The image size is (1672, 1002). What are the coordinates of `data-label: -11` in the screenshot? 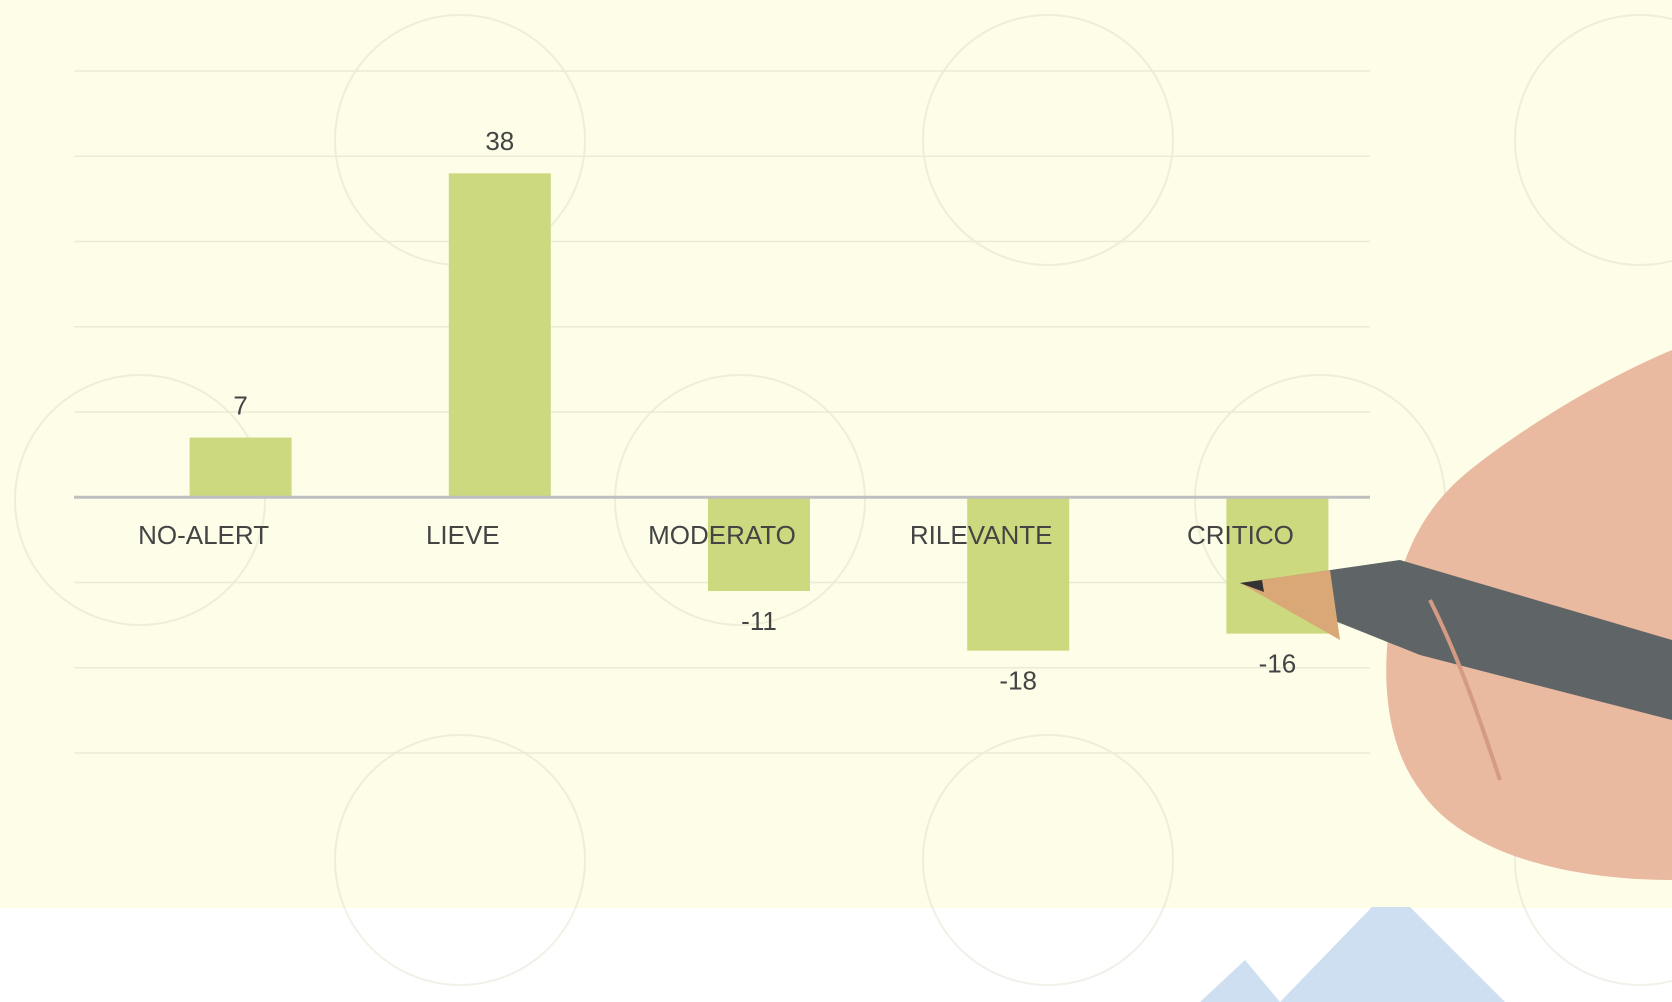 It's located at (759, 621).